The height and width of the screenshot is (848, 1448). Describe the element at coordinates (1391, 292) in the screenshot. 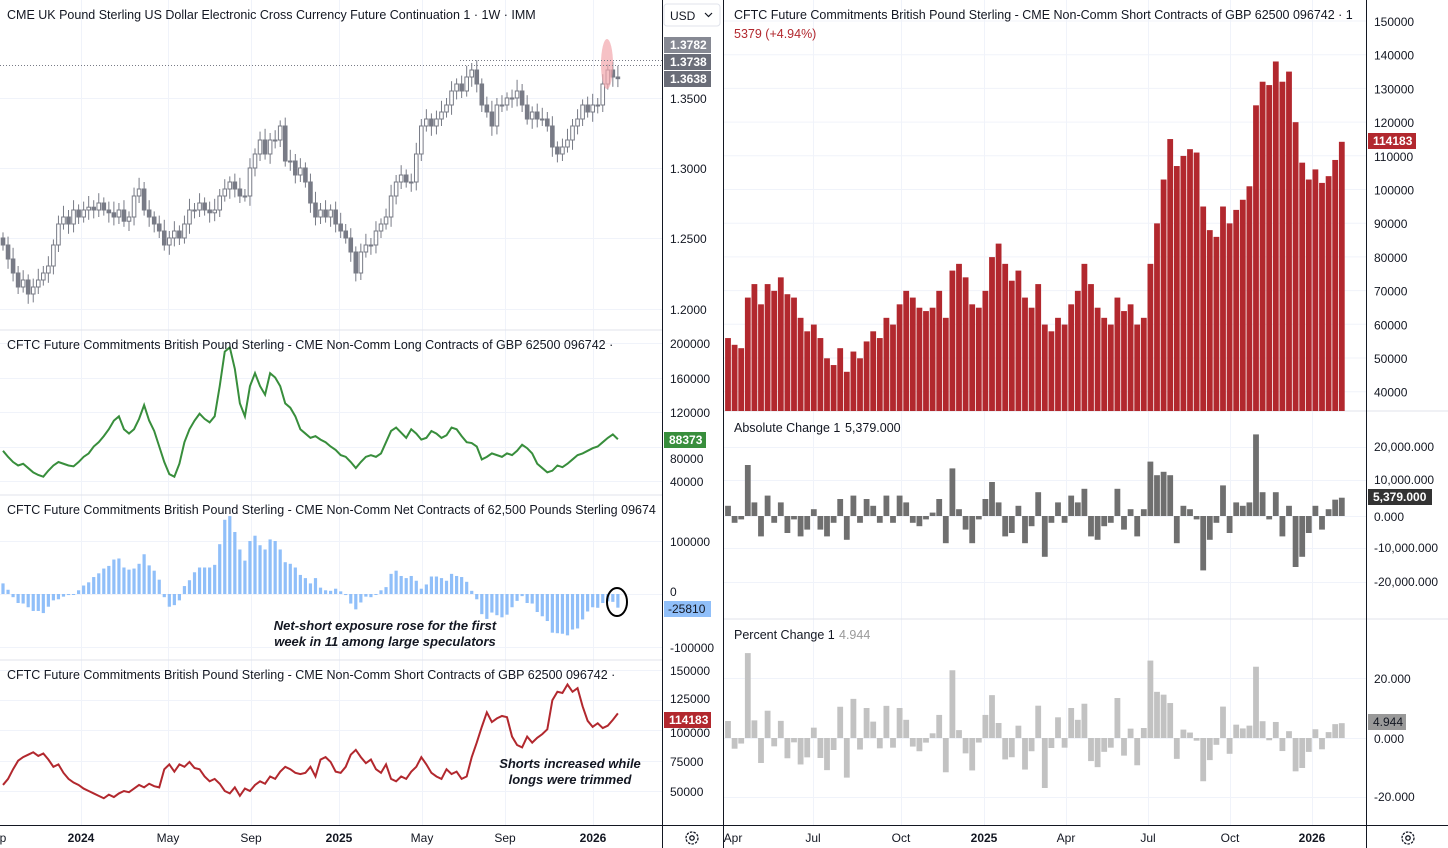

I see `axis-tick: 70000` at that location.